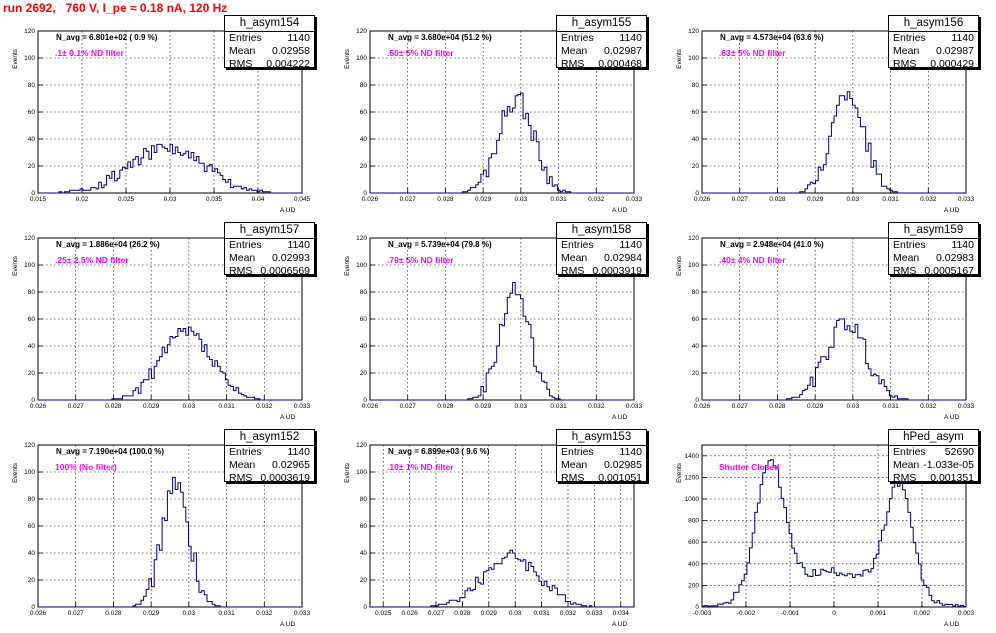 This screenshot has height=633, width=996. Describe the element at coordinates (749, 467) in the screenshot. I see `filter-label: Shutter Closed` at that location.